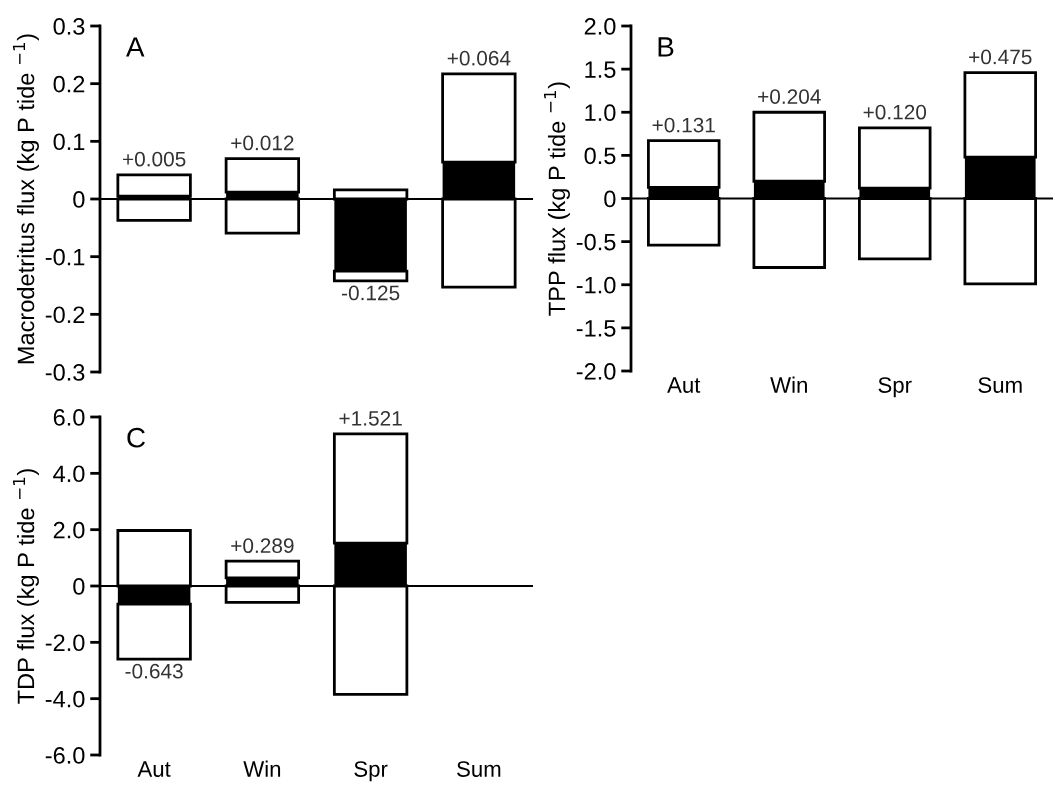 This screenshot has height=785, width=1055. What do you see at coordinates (262, 143) in the screenshot?
I see `annotation: +0.012` at bounding box center [262, 143].